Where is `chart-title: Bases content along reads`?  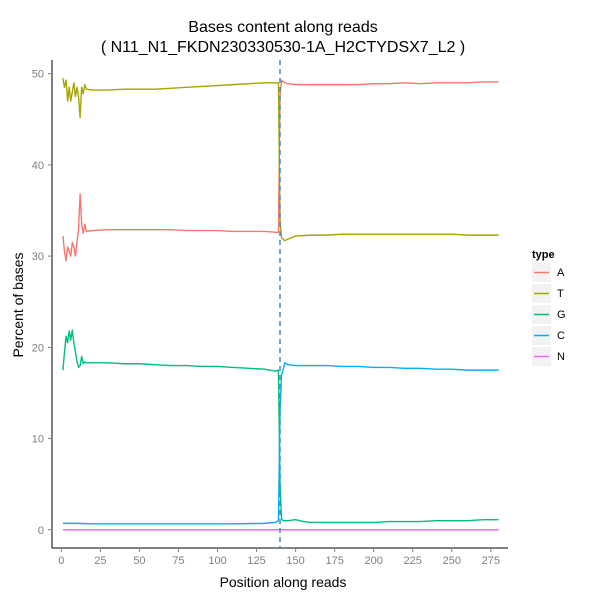
chart-title: Bases content along reads is located at coordinates (282, 27).